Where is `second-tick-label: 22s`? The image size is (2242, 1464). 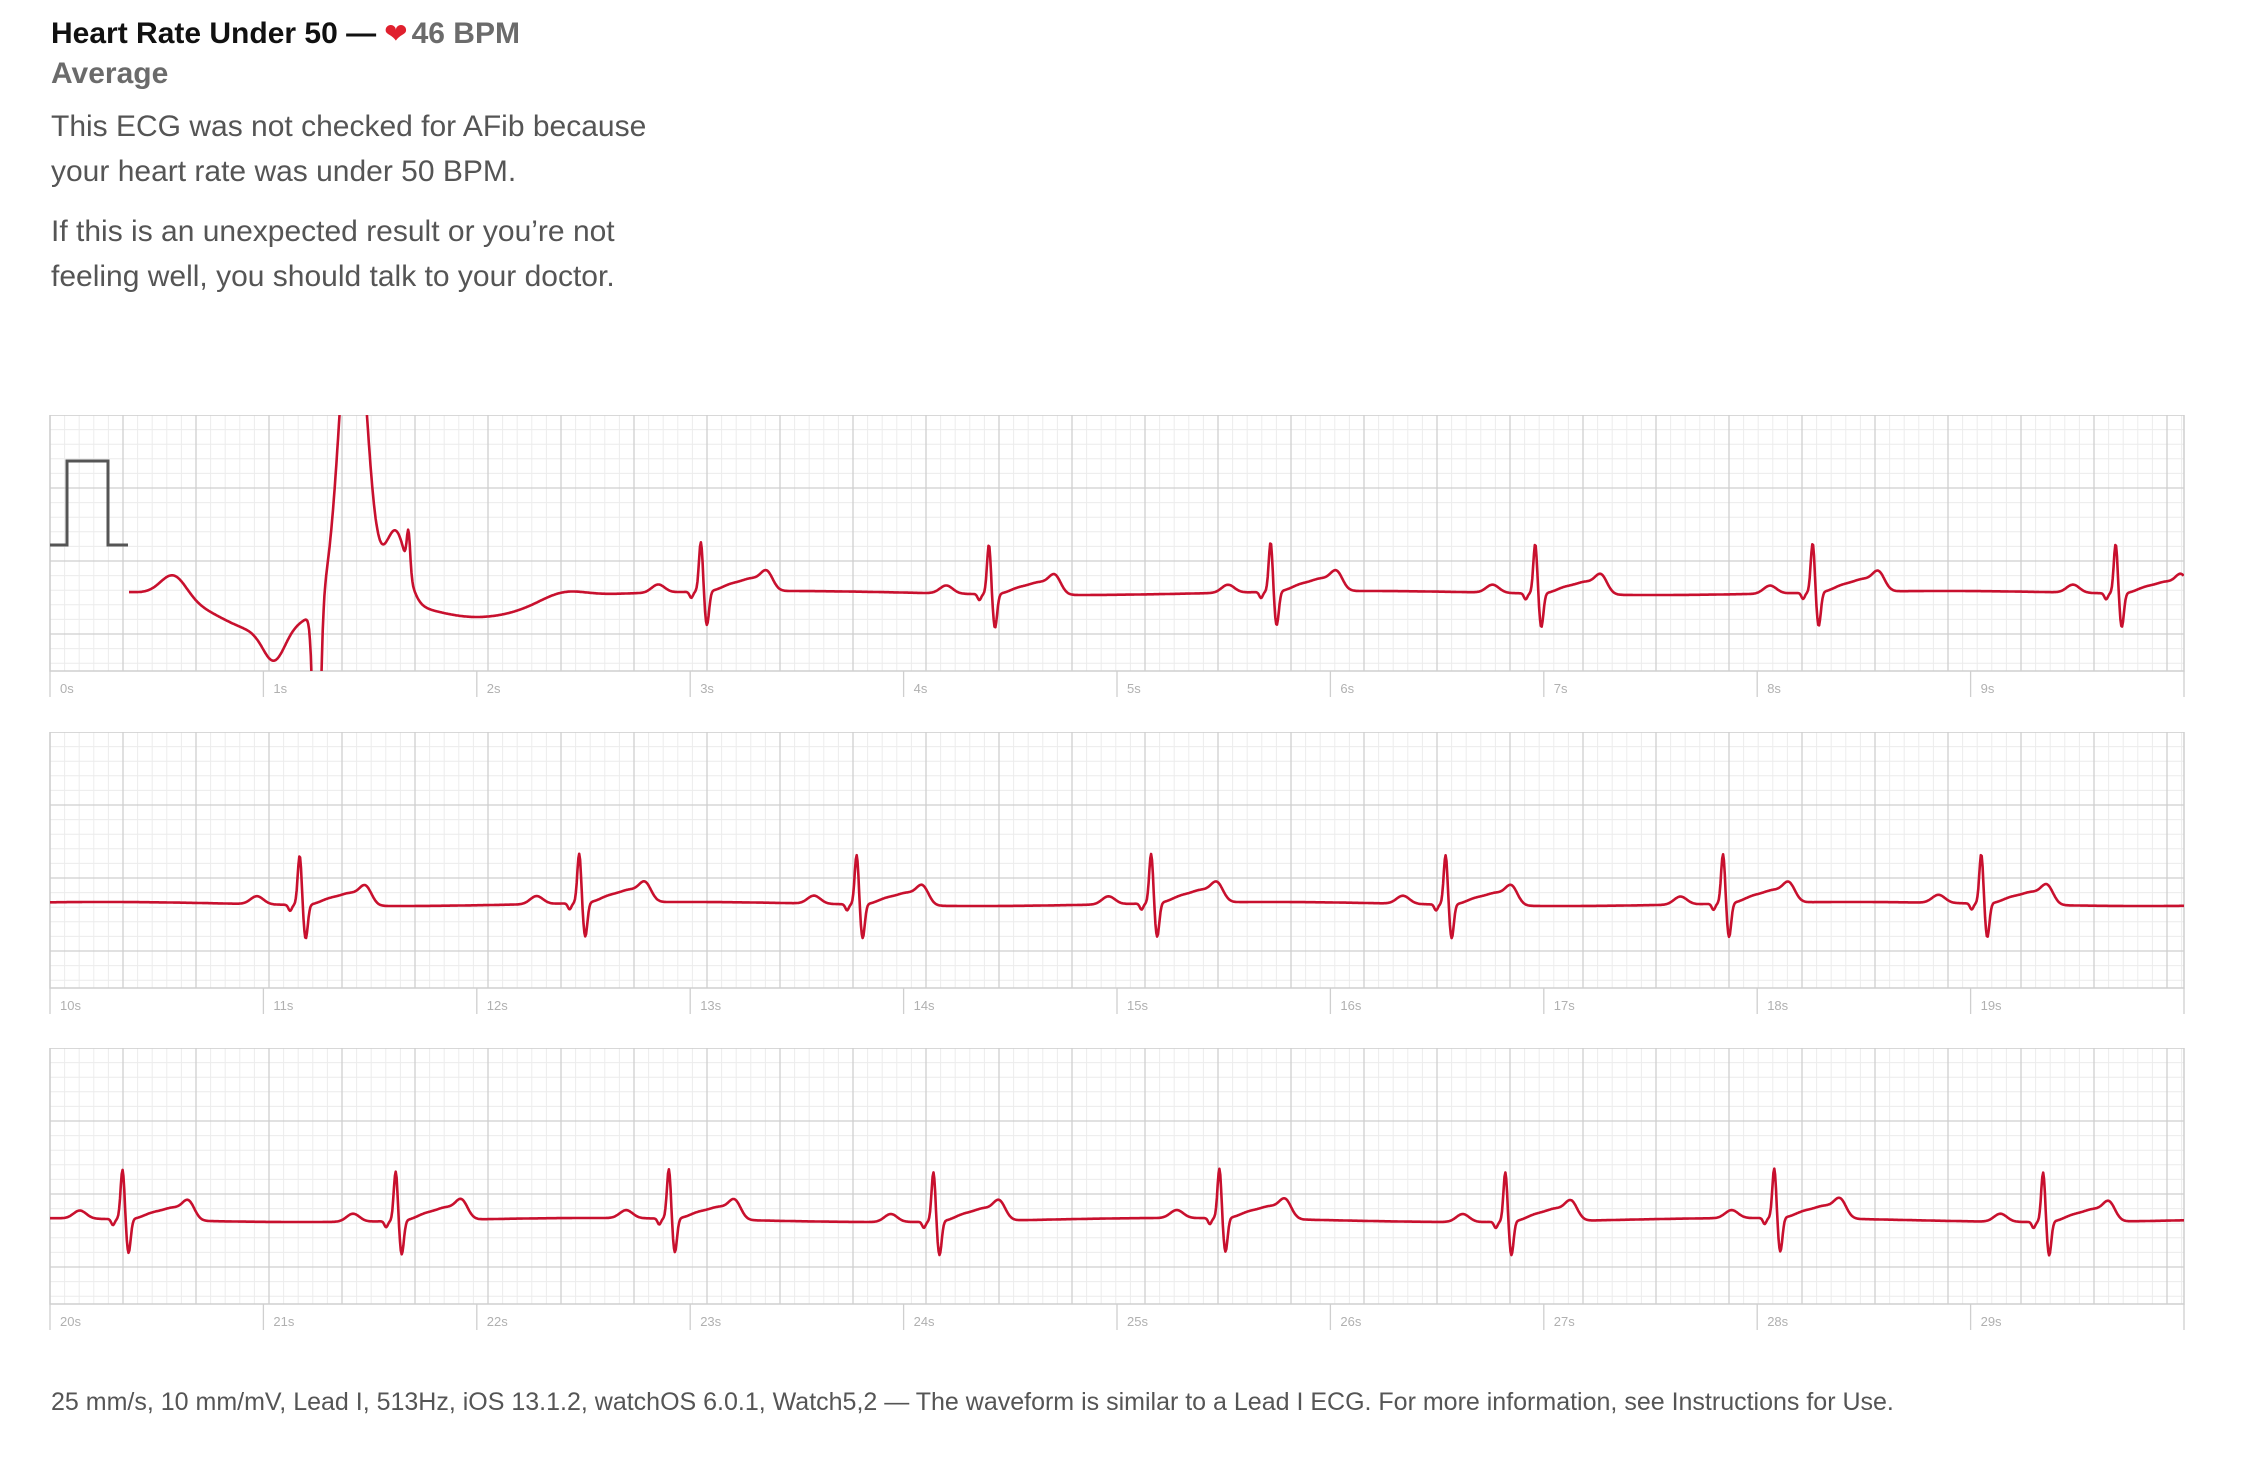
second-tick-label: 22s is located at coordinates (497, 1321).